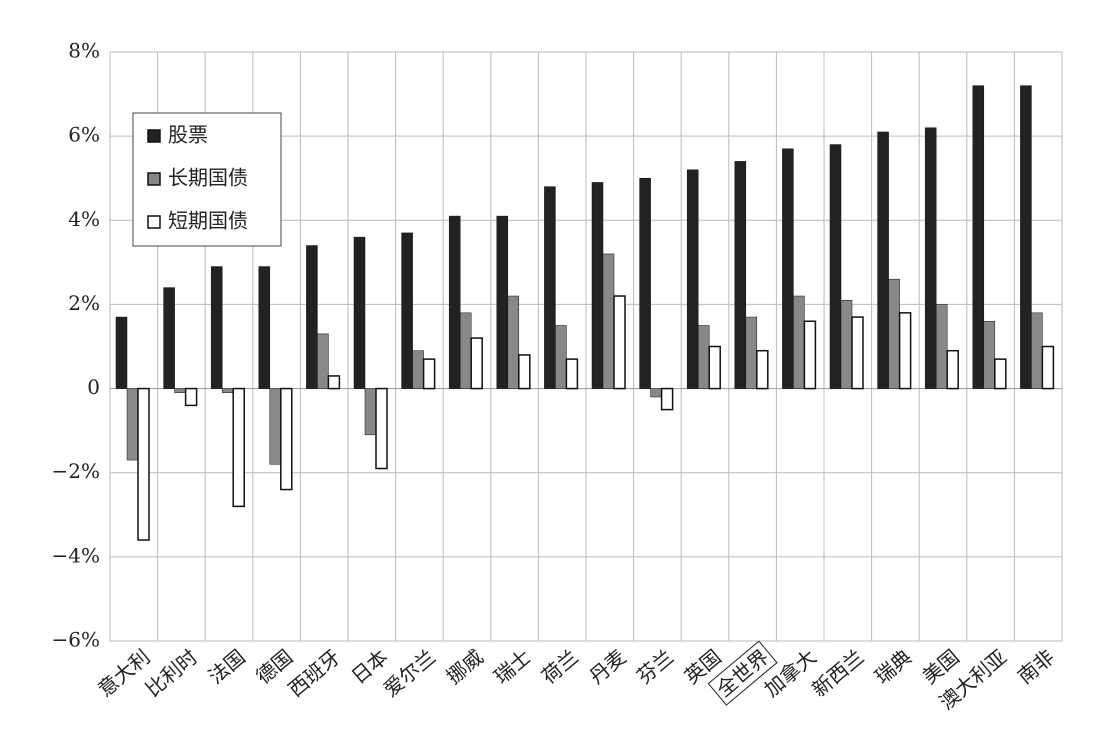 The height and width of the screenshot is (732, 1108). Describe the element at coordinates (409, 673) in the screenshot. I see `x-tick-label: 爱尔兰` at that location.